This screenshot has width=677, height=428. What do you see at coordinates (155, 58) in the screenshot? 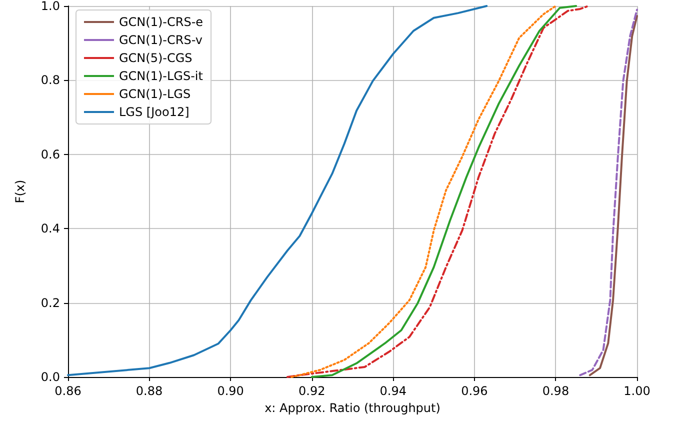
I see `legend-label: GCN(5)-CGS` at bounding box center [155, 58].